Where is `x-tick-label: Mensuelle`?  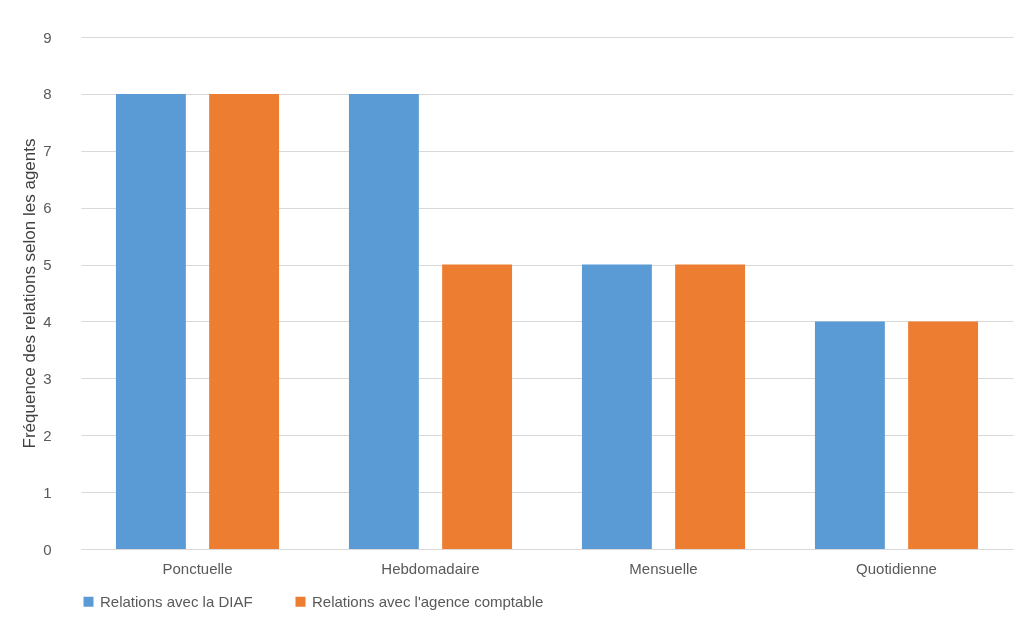 x-tick-label: Mensuelle is located at coordinates (663, 568).